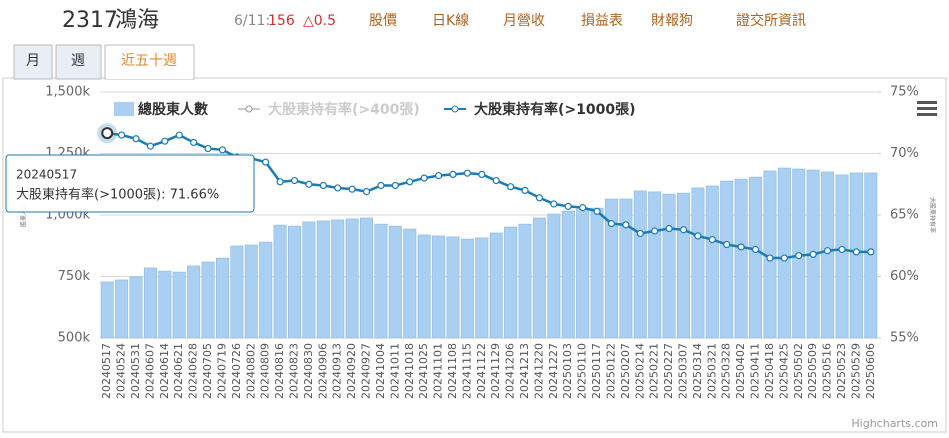 The height and width of the screenshot is (438, 949). I want to click on tab-label: 月, so click(33, 61).